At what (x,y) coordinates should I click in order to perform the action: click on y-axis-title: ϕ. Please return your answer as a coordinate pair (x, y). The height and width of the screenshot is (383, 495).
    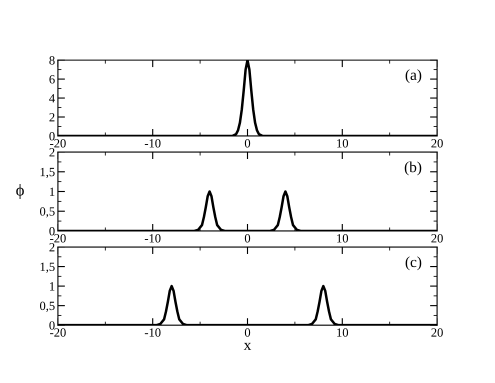
    Looking at the image, I should click on (20, 192).